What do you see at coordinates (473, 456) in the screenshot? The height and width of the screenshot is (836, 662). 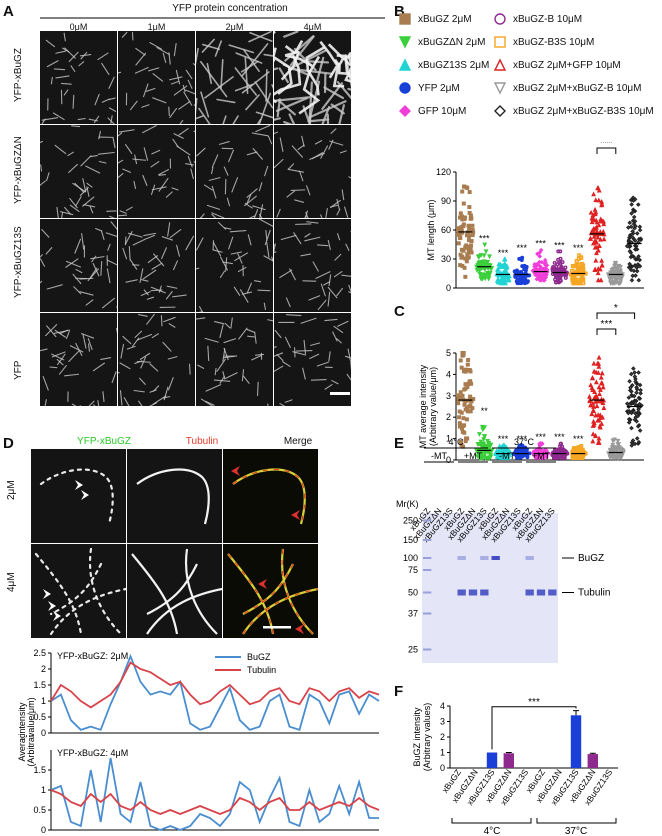 I see `cond-label-1: +MT` at bounding box center [473, 456].